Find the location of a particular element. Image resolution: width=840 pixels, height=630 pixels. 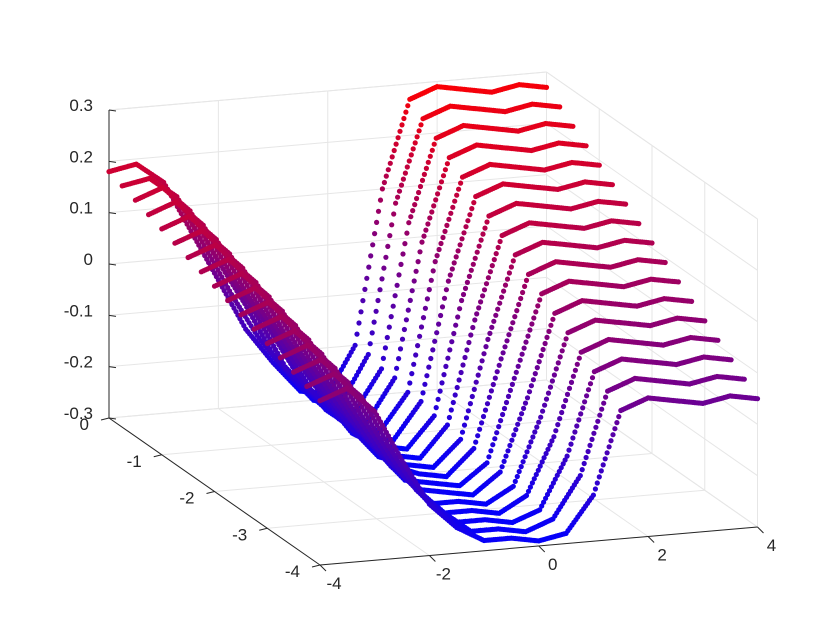

x-tick-label: 2 is located at coordinates (661, 555).